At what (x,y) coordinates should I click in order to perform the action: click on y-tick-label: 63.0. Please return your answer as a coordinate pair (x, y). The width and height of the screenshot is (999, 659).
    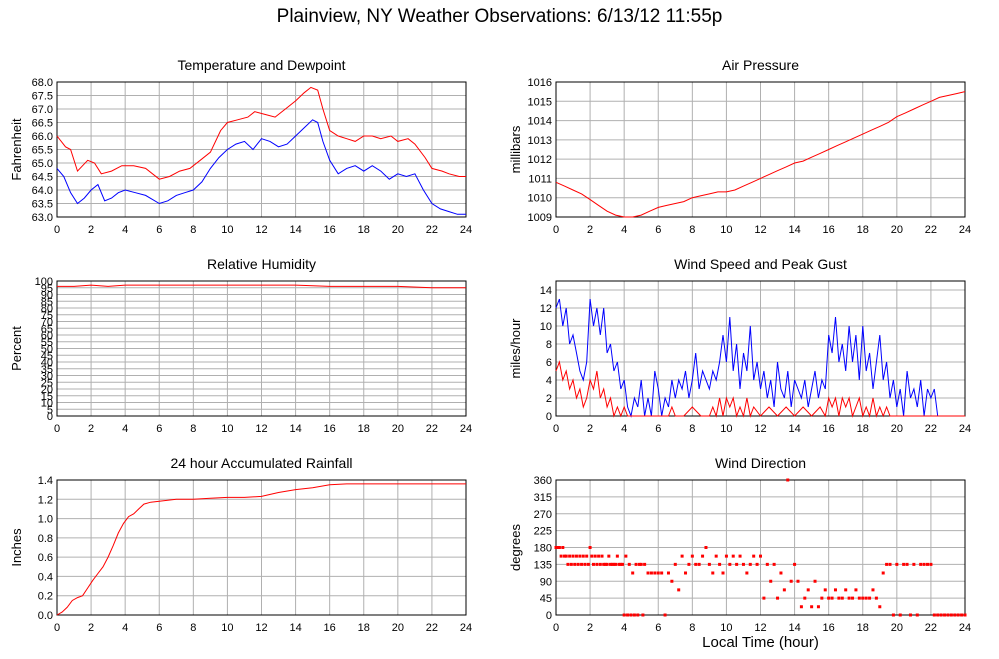
    Looking at the image, I should click on (42, 218).